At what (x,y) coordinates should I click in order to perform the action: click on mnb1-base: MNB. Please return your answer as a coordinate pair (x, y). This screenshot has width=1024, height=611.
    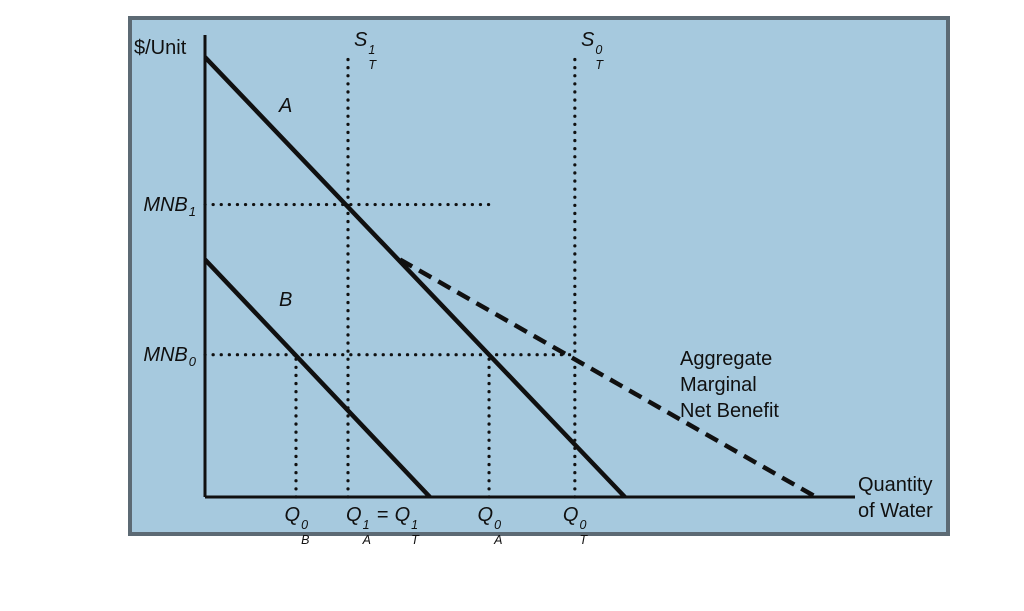
    Looking at the image, I should click on (165, 205).